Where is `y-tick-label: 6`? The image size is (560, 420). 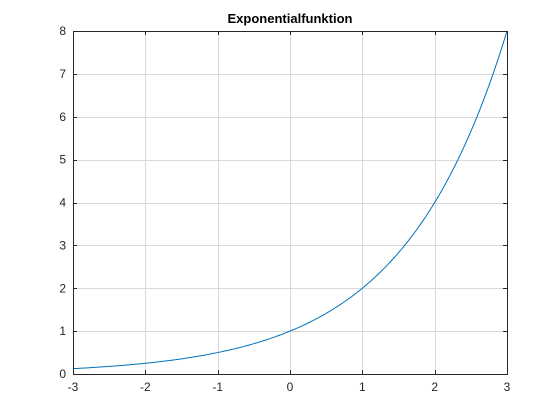
y-tick-label: 6 is located at coordinates (62, 117).